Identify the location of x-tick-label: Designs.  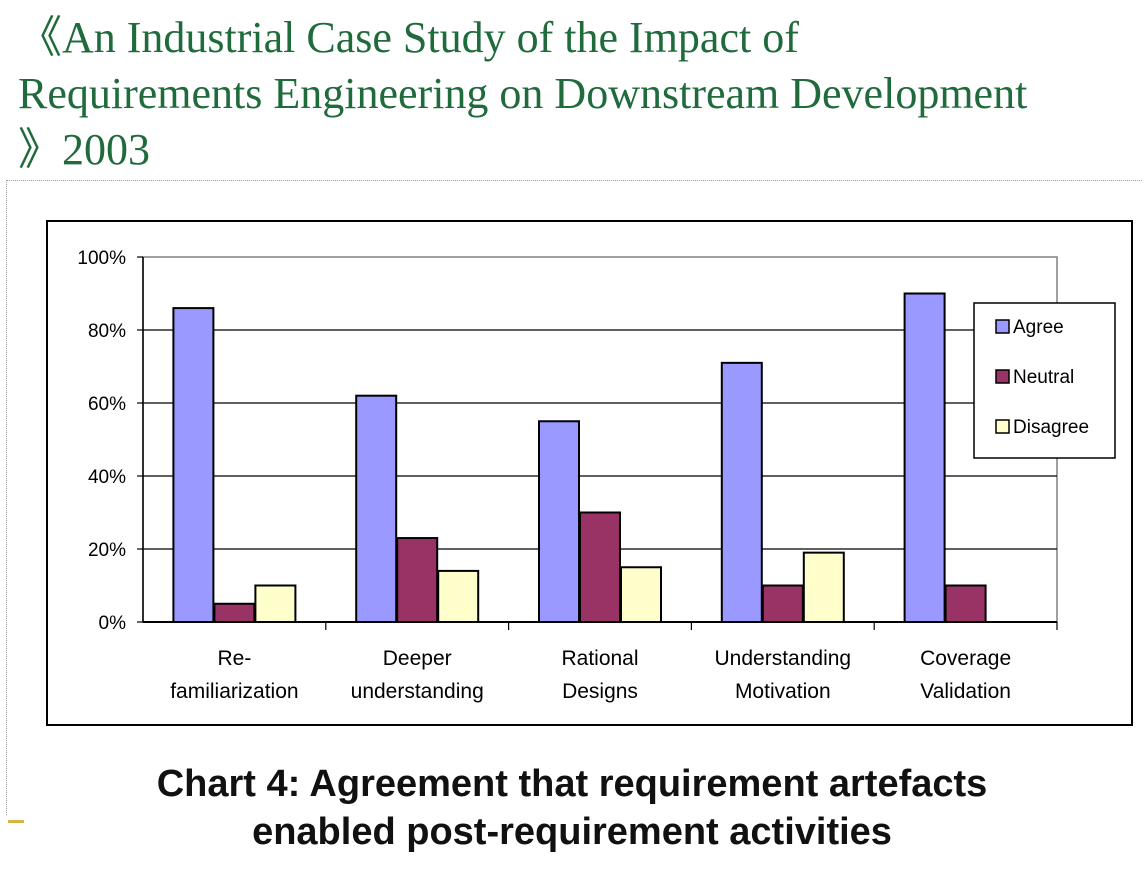
(600, 691).